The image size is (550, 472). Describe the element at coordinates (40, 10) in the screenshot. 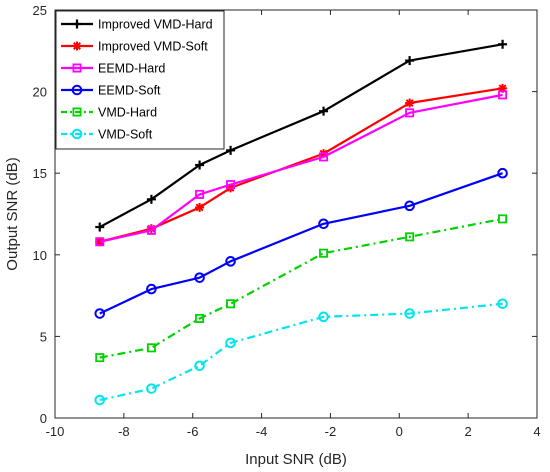

I see `y-tick-label: 25` at that location.